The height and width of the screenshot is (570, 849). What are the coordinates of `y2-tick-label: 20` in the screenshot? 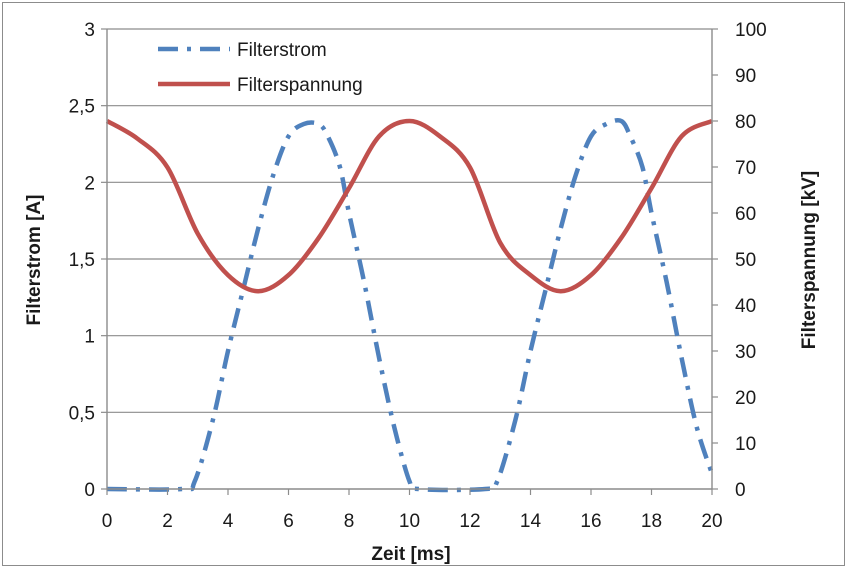 It's located at (745, 398).